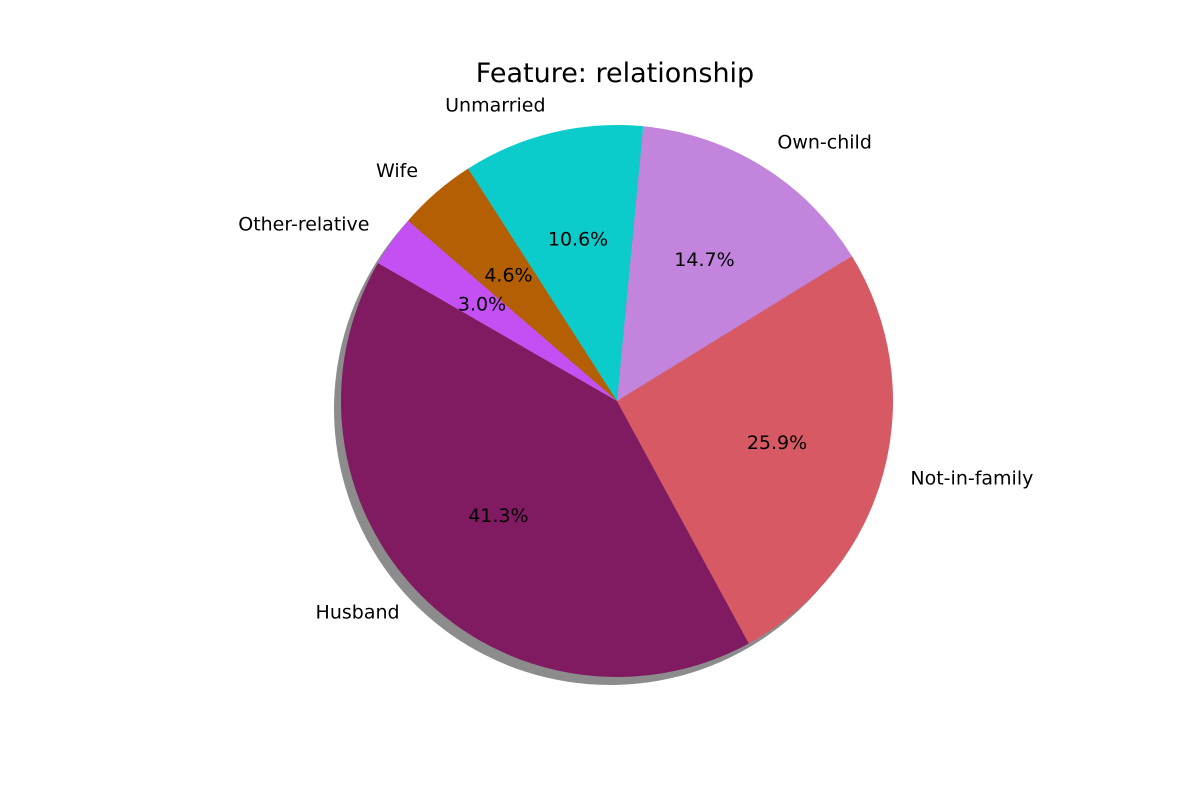 The width and height of the screenshot is (1200, 800). What do you see at coordinates (824, 143) in the screenshot?
I see `category-label-own-child: Own-child` at bounding box center [824, 143].